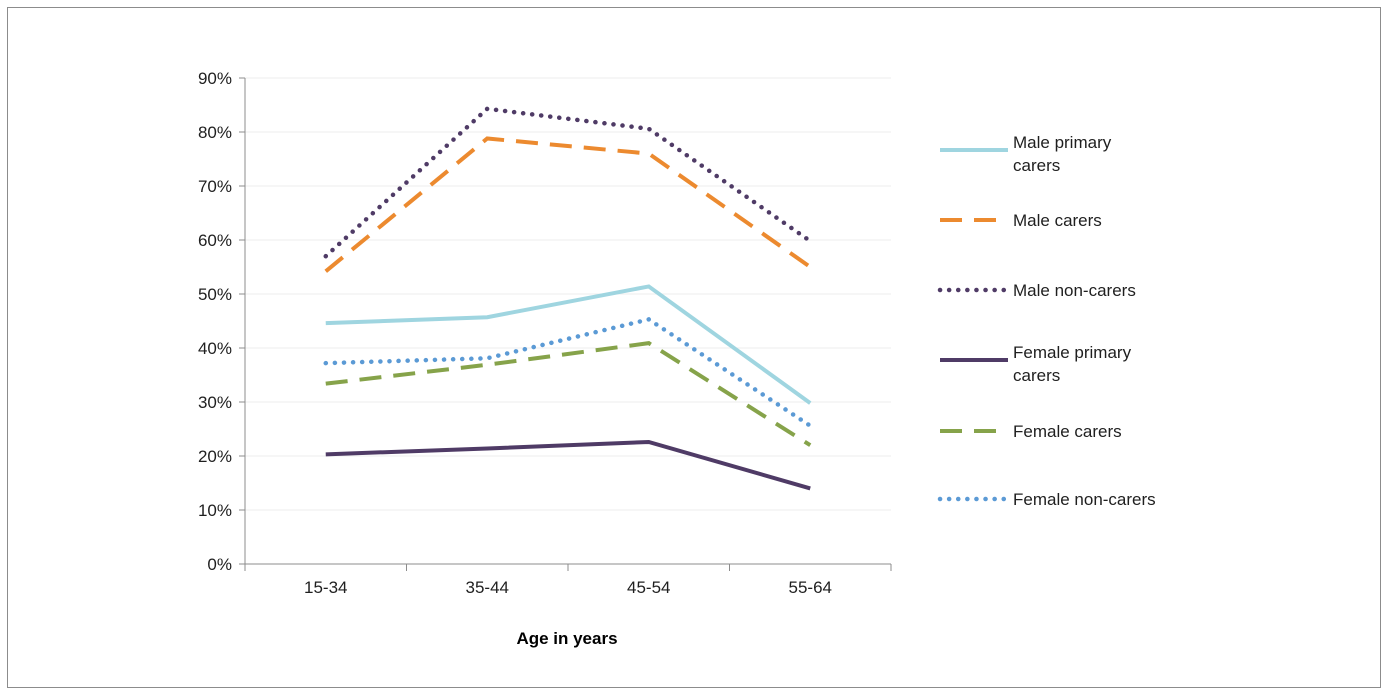 This screenshot has width=1389, height=695. What do you see at coordinates (215, 294) in the screenshot?
I see `y-tick-label: 50%` at bounding box center [215, 294].